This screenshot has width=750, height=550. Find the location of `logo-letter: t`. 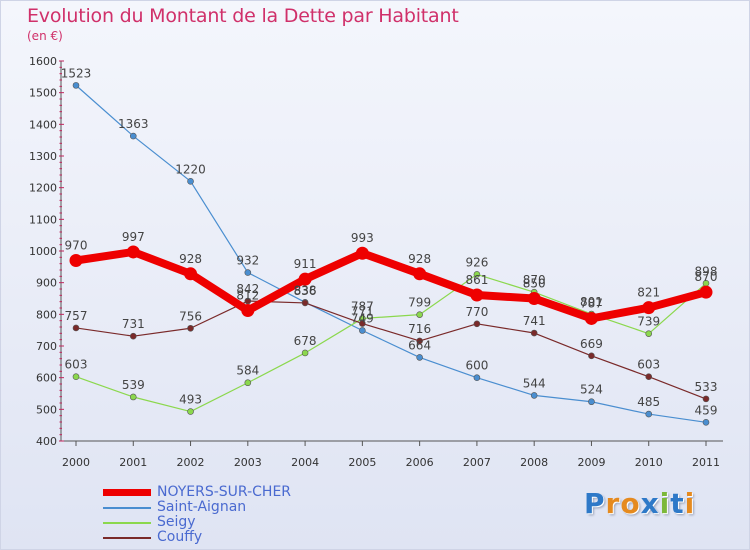

logo-letter: t is located at coordinates (677, 503).